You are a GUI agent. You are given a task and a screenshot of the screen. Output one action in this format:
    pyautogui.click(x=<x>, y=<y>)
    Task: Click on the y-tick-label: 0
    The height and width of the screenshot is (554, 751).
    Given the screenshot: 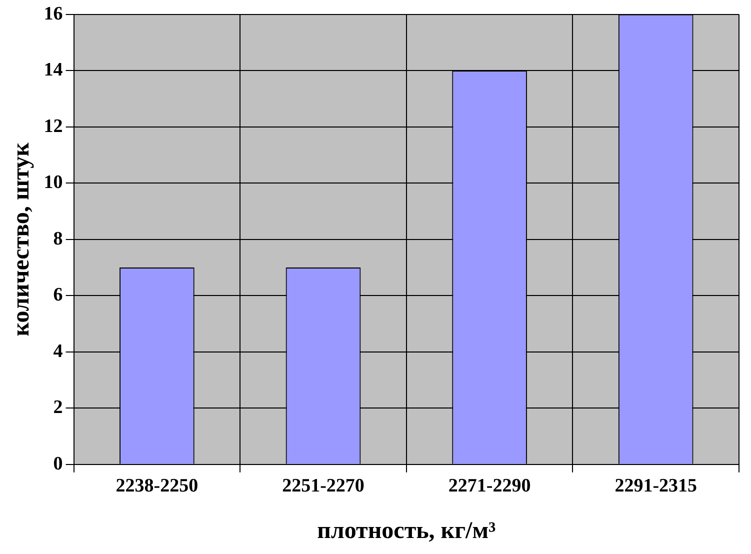 What is the action you would take?
    pyautogui.click(x=58, y=463)
    